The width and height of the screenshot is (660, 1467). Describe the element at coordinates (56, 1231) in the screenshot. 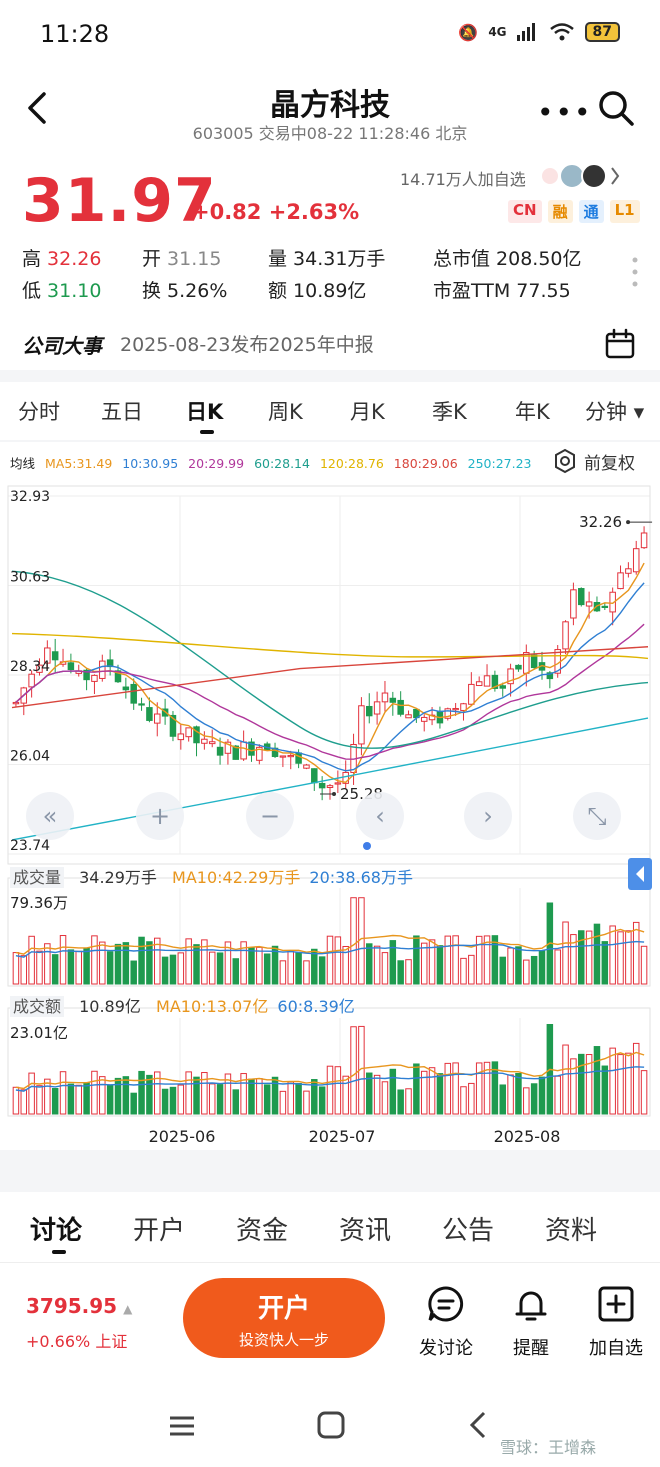

I see `tab-discussion: 讨论` at that location.